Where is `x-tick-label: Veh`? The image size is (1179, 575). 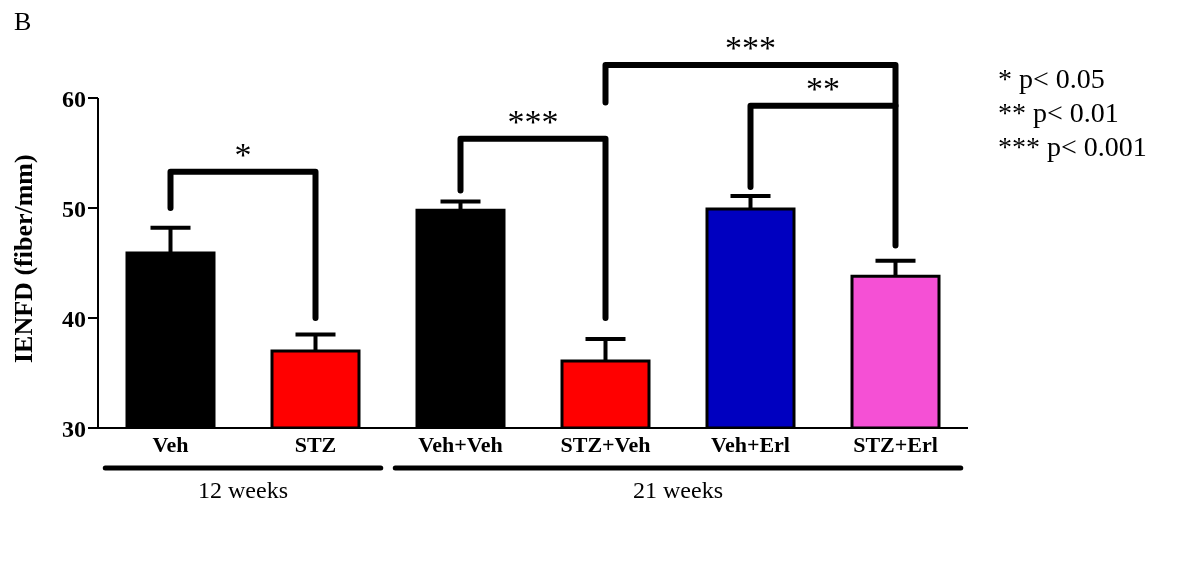 x-tick-label: Veh is located at coordinates (170, 444).